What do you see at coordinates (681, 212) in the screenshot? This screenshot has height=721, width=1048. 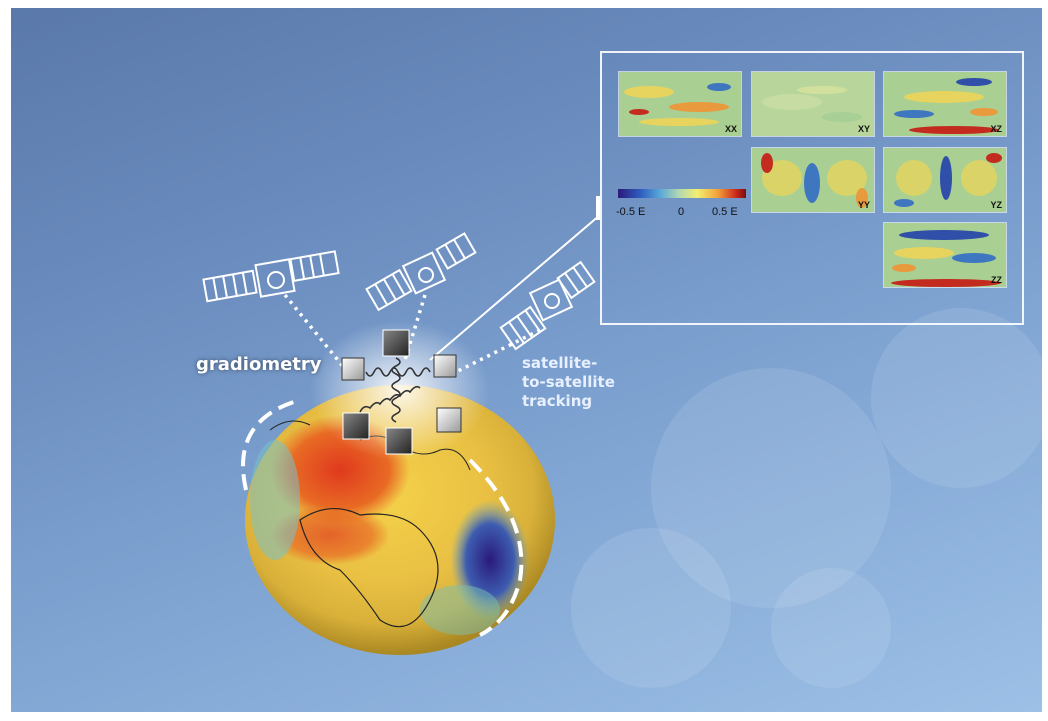 I see `colorbar-tick-zero: 0` at bounding box center [681, 212].